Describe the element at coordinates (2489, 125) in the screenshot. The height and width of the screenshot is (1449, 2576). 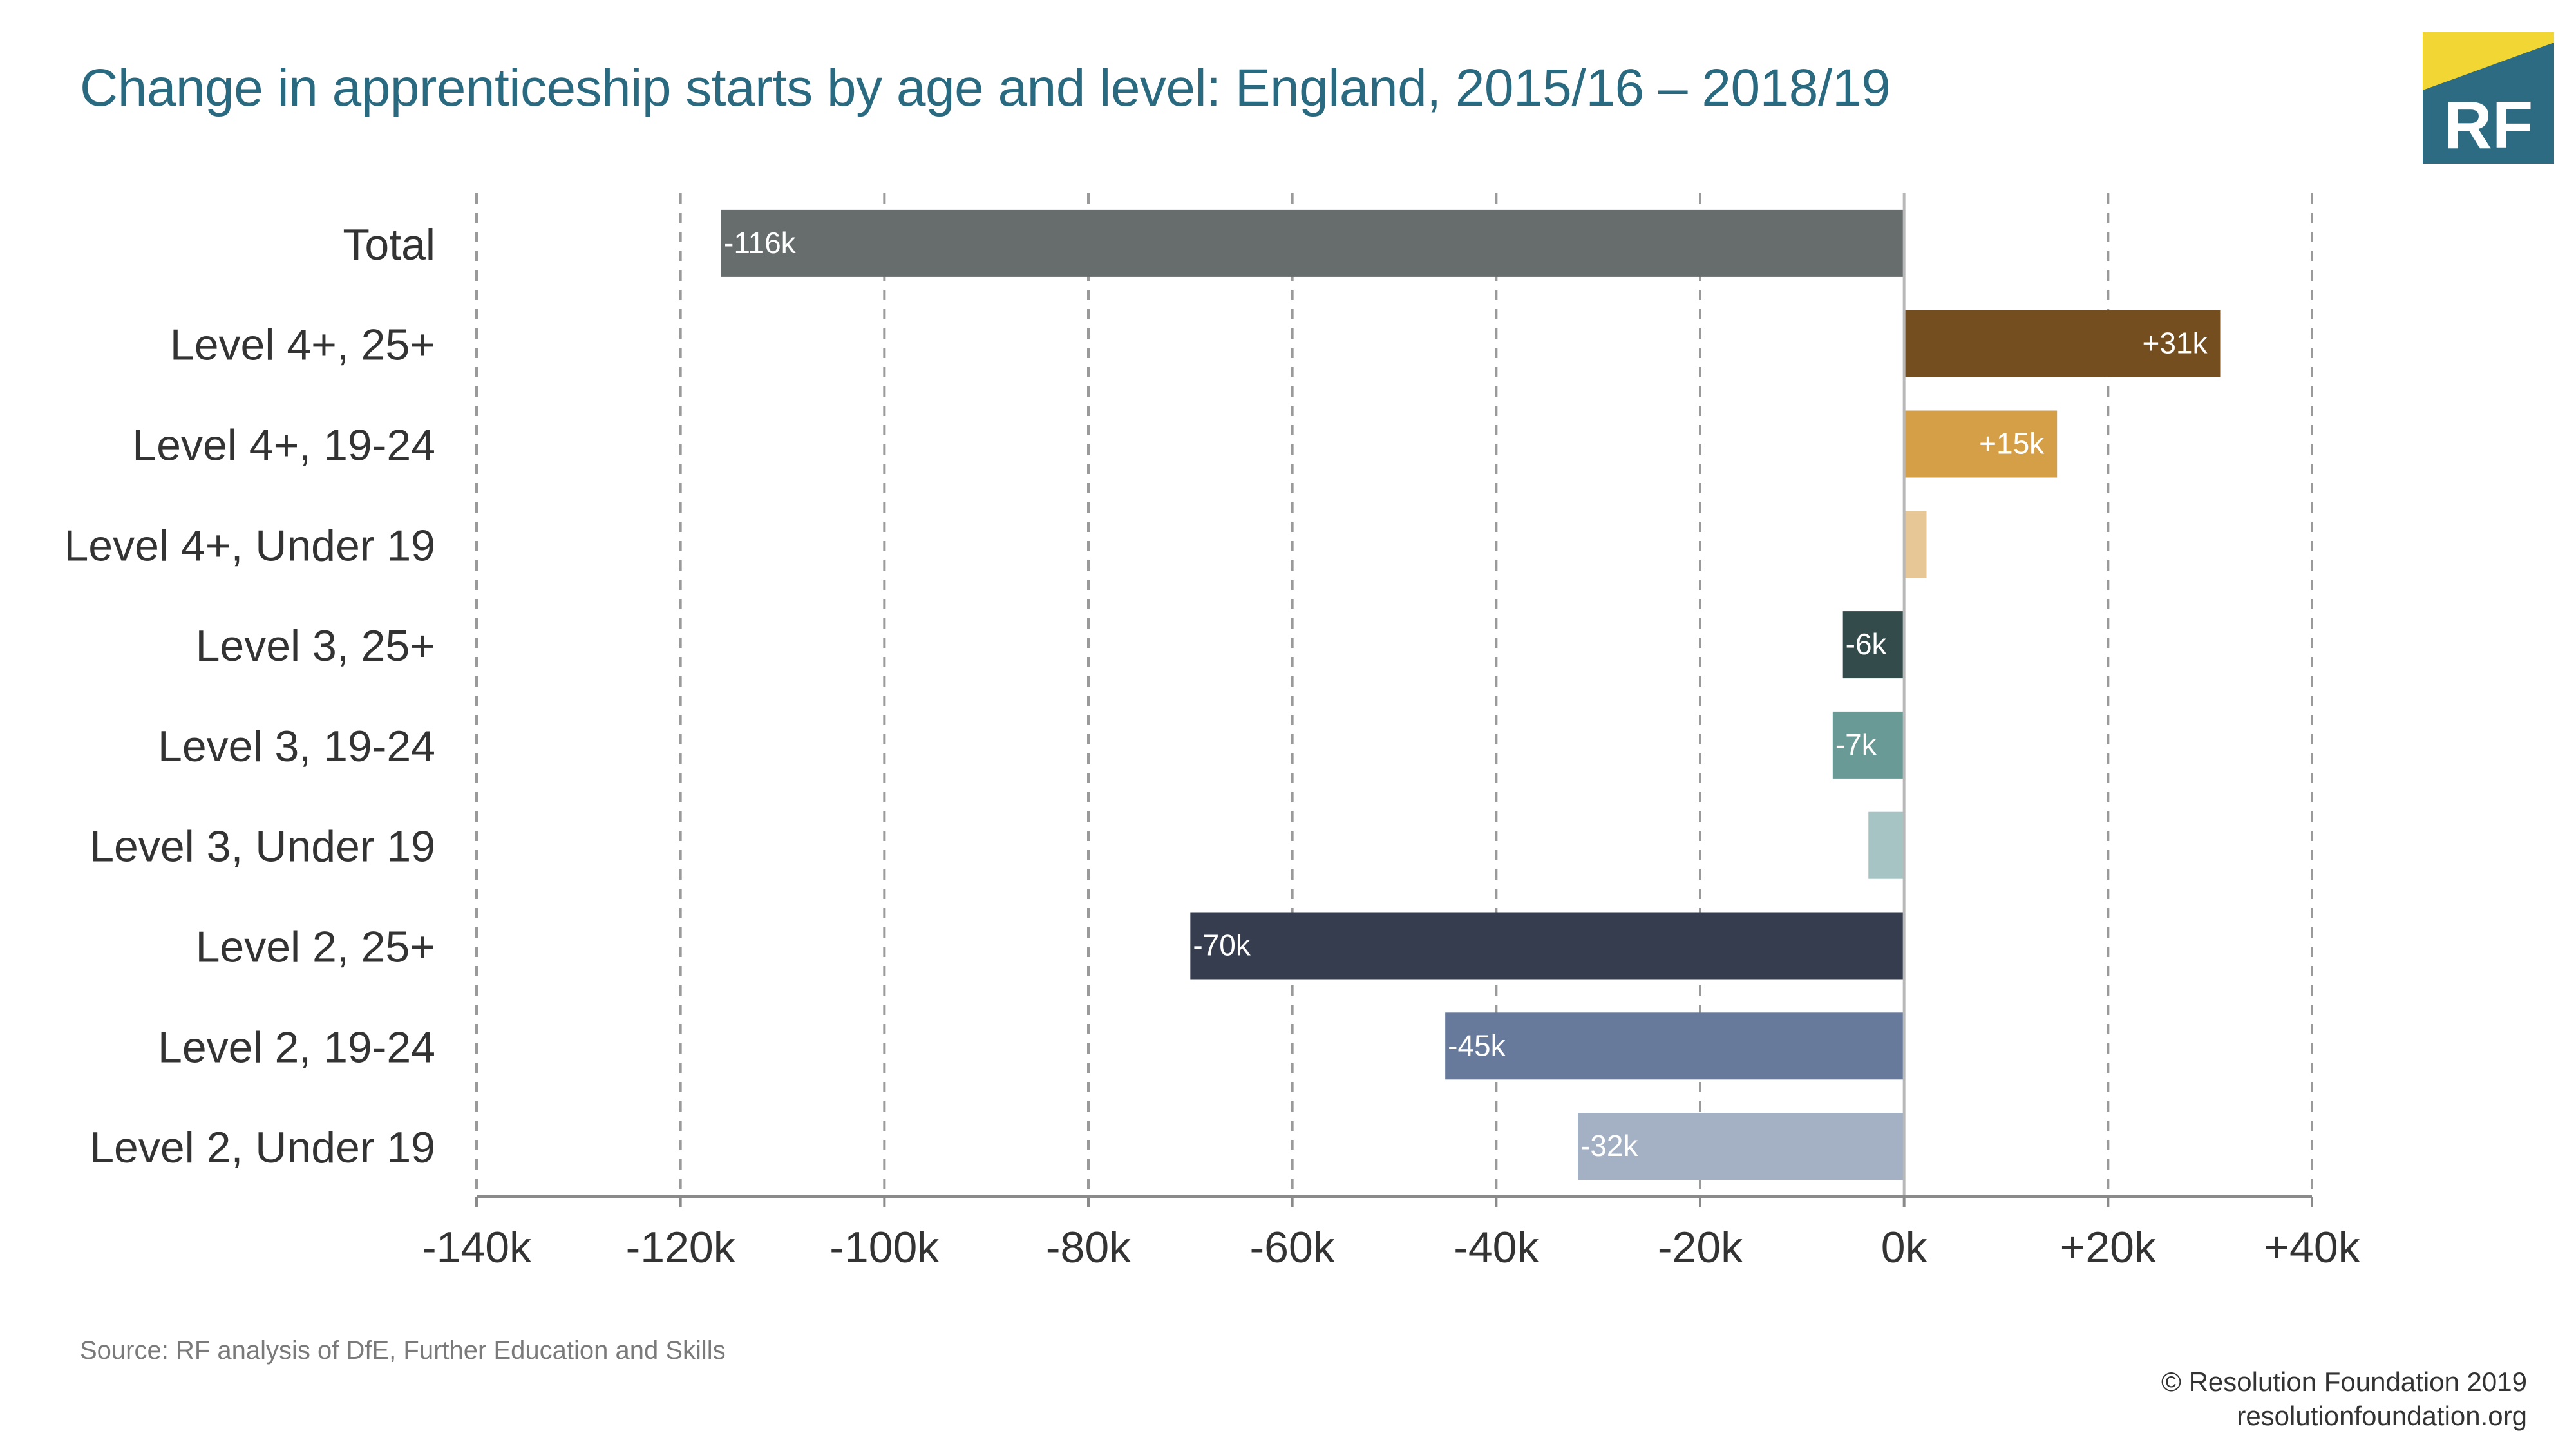
I see `logo-text: RF` at that location.